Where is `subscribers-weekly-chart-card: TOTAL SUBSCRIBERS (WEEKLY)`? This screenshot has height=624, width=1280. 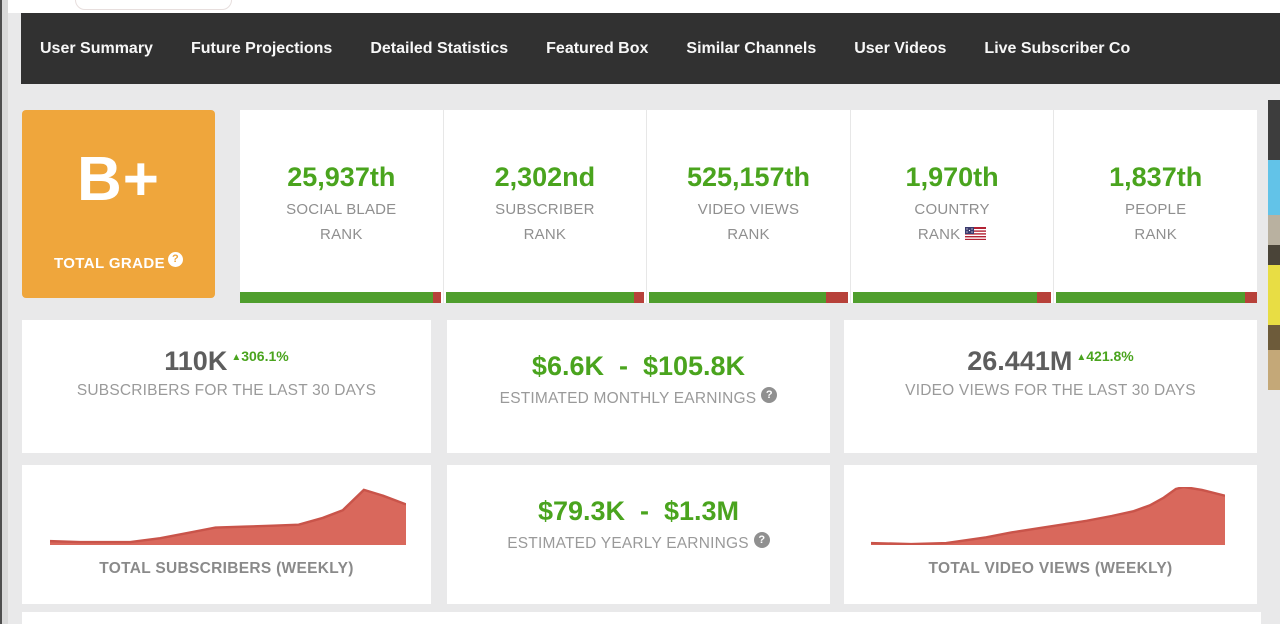
subscribers-weekly-chart-card: TOTAL SUBSCRIBERS (WEEKLY) is located at coordinates (226, 534).